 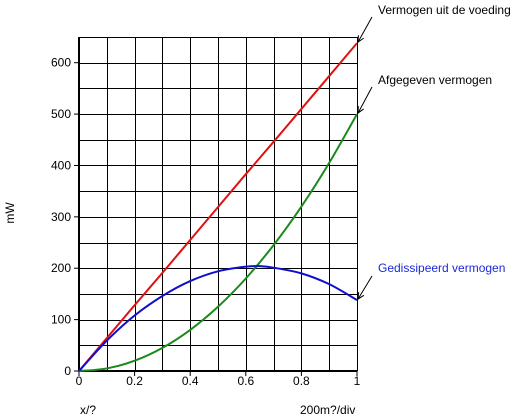 I want to click on x-tick-label: 0.6, so click(x=245, y=381).